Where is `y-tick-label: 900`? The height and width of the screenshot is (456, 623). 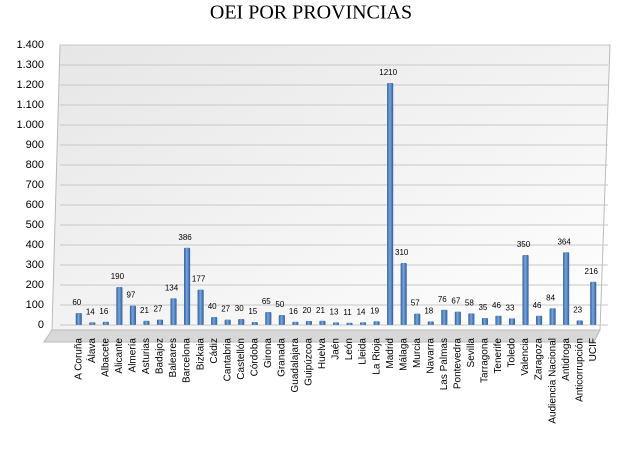 y-tick-label: 900 is located at coordinates (35, 145).